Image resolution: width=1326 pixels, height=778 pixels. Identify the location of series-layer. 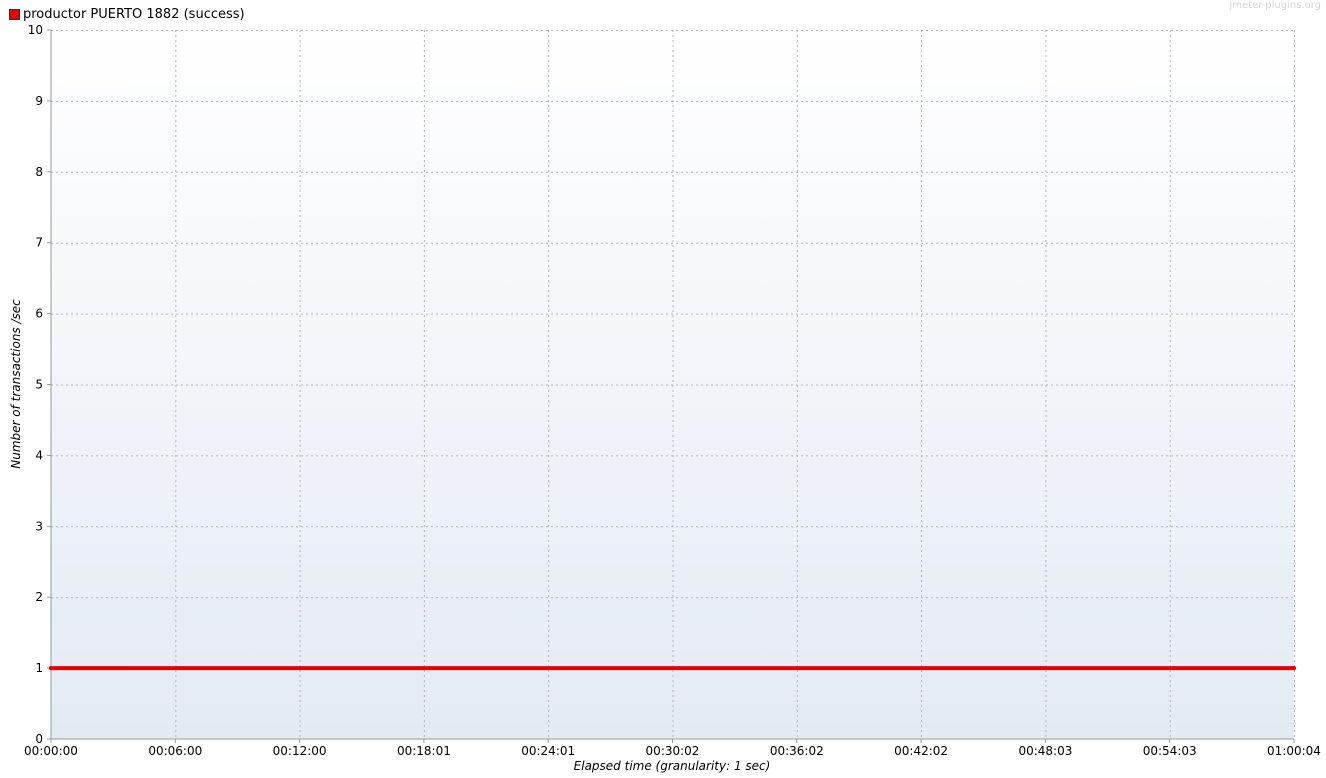
(672, 668).